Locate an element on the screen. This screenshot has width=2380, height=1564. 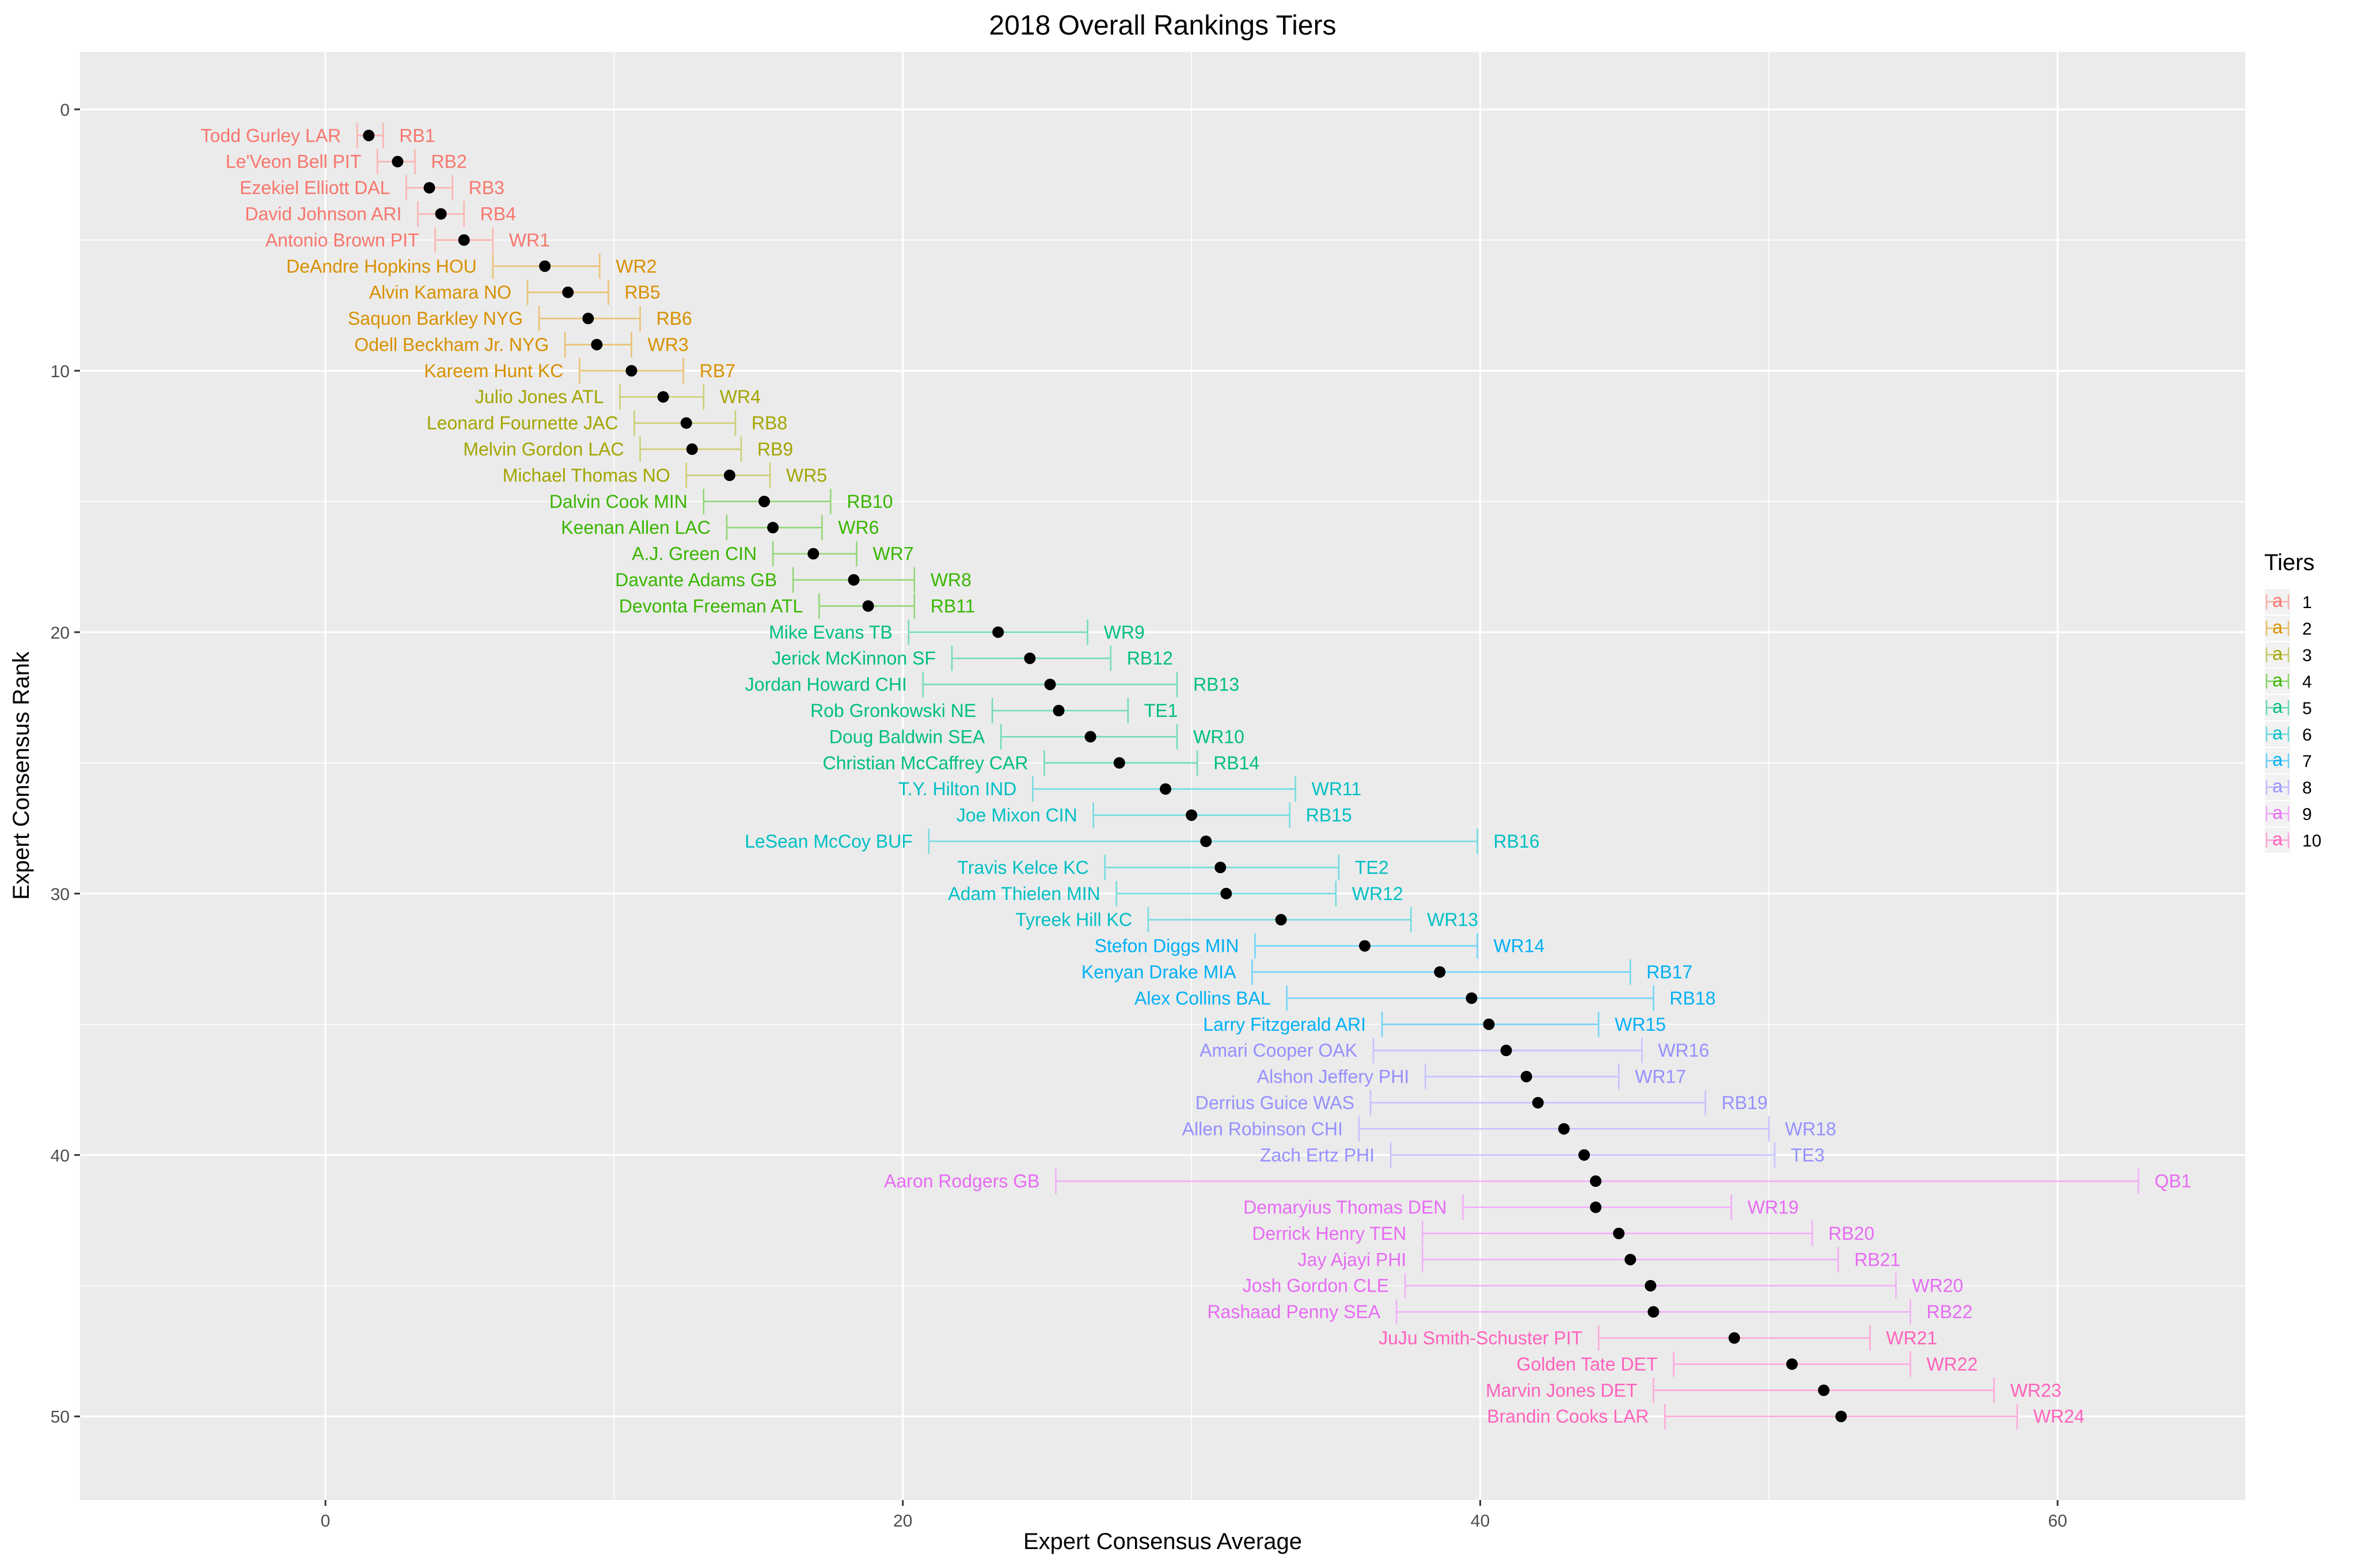
position-label: WR10 is located at coordinates (1218, 736).